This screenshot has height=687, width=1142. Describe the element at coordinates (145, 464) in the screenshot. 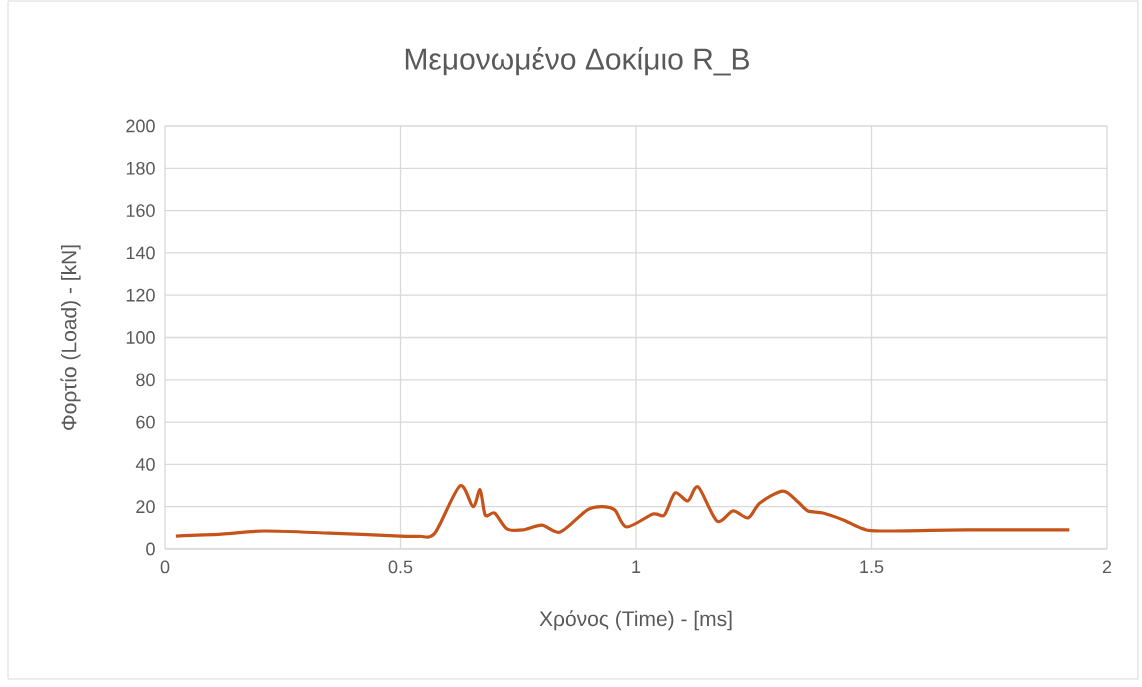

I see `y-tick-label: 40` at that location.